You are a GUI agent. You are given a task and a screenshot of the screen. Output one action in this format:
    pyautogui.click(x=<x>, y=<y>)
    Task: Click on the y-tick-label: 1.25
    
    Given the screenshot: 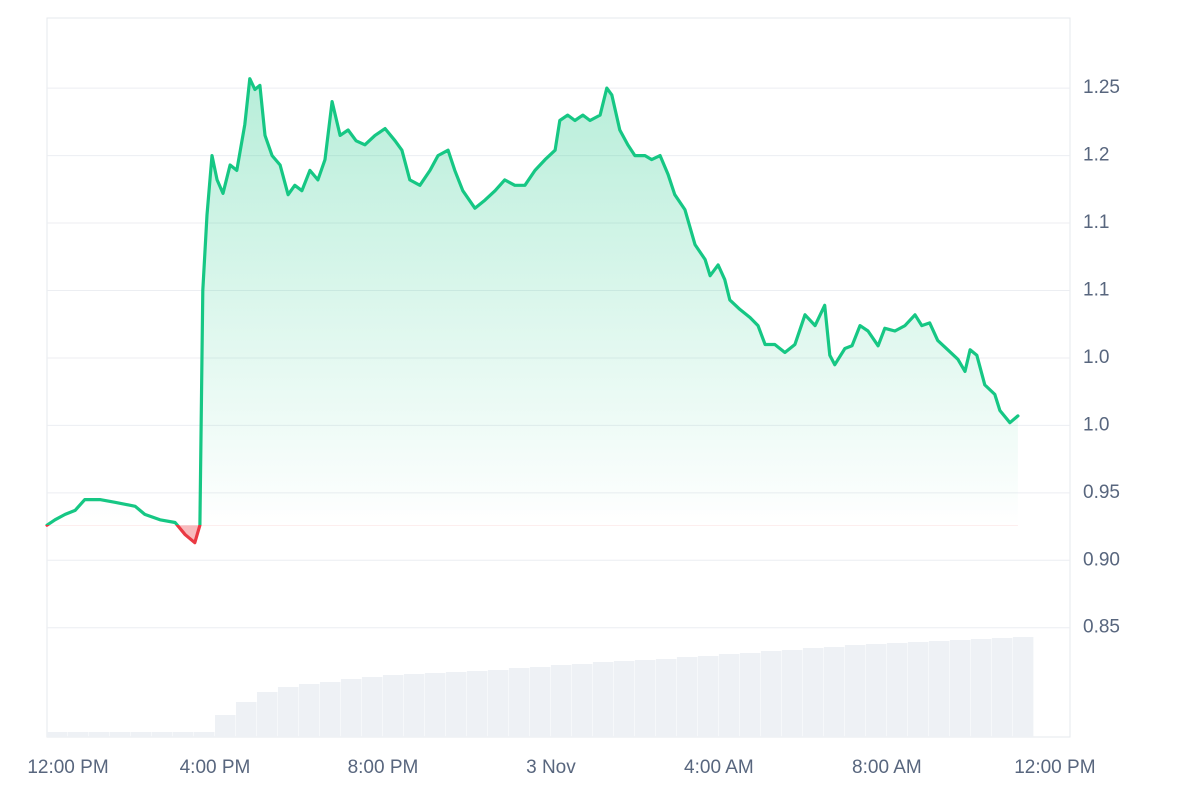 What is the action you would take?
    pyautogui.click(x=1101, y=87)
    